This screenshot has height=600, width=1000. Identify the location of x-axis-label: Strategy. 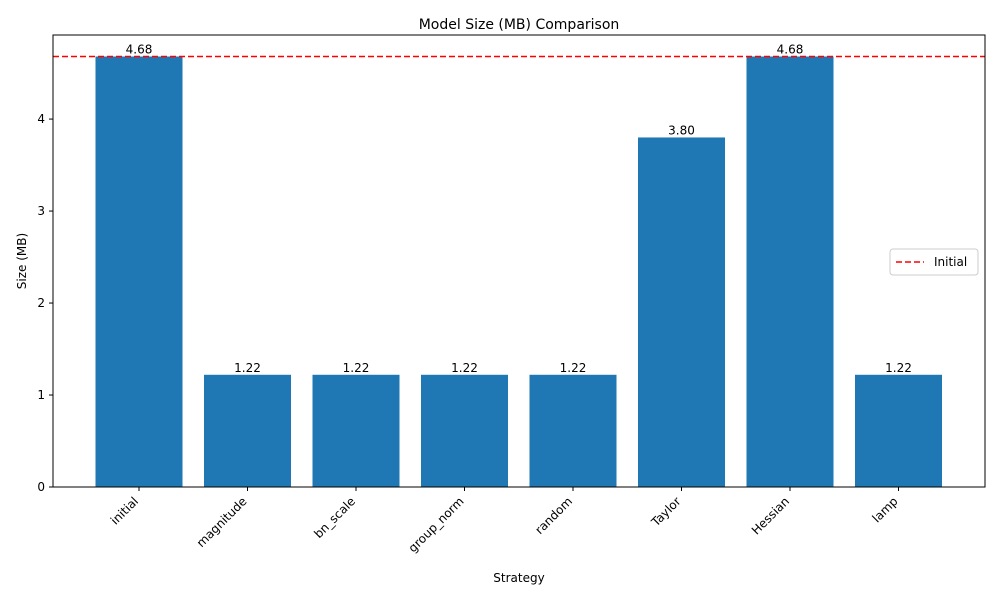
(518, 578).